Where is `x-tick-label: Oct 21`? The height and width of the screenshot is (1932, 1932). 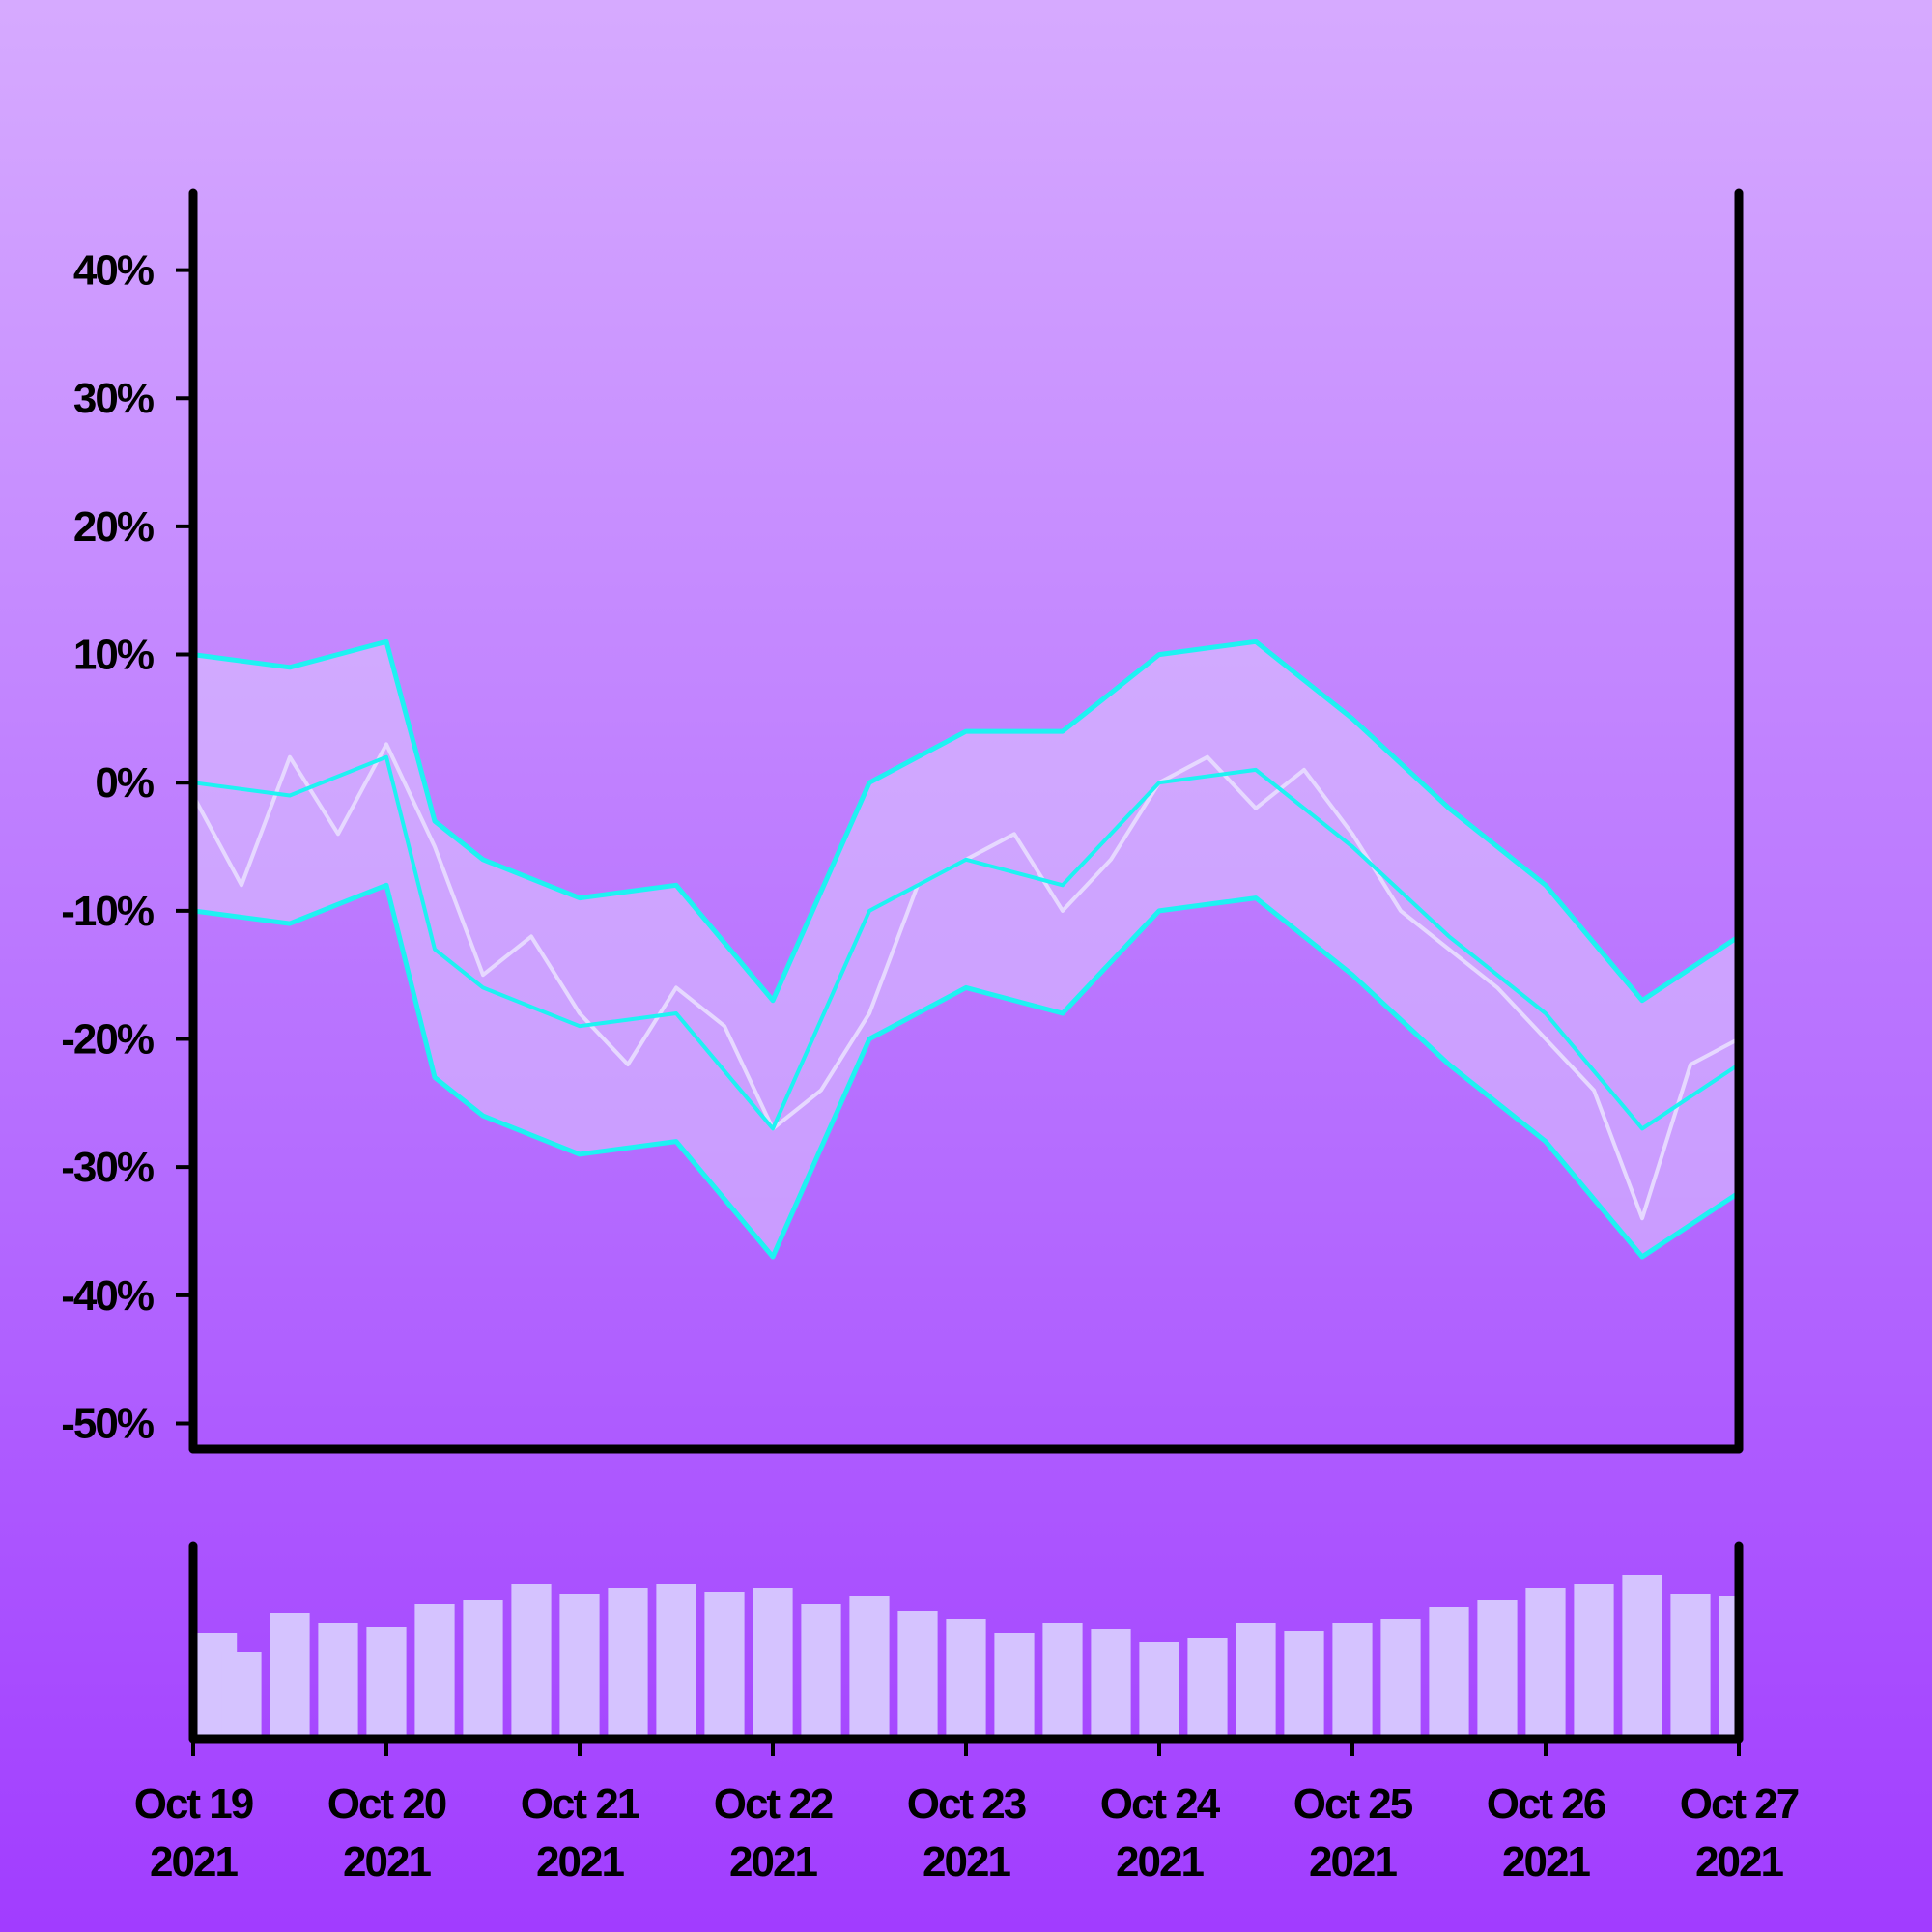
x-tick-label: Oct 21 is located at coordinates (580, 1804).